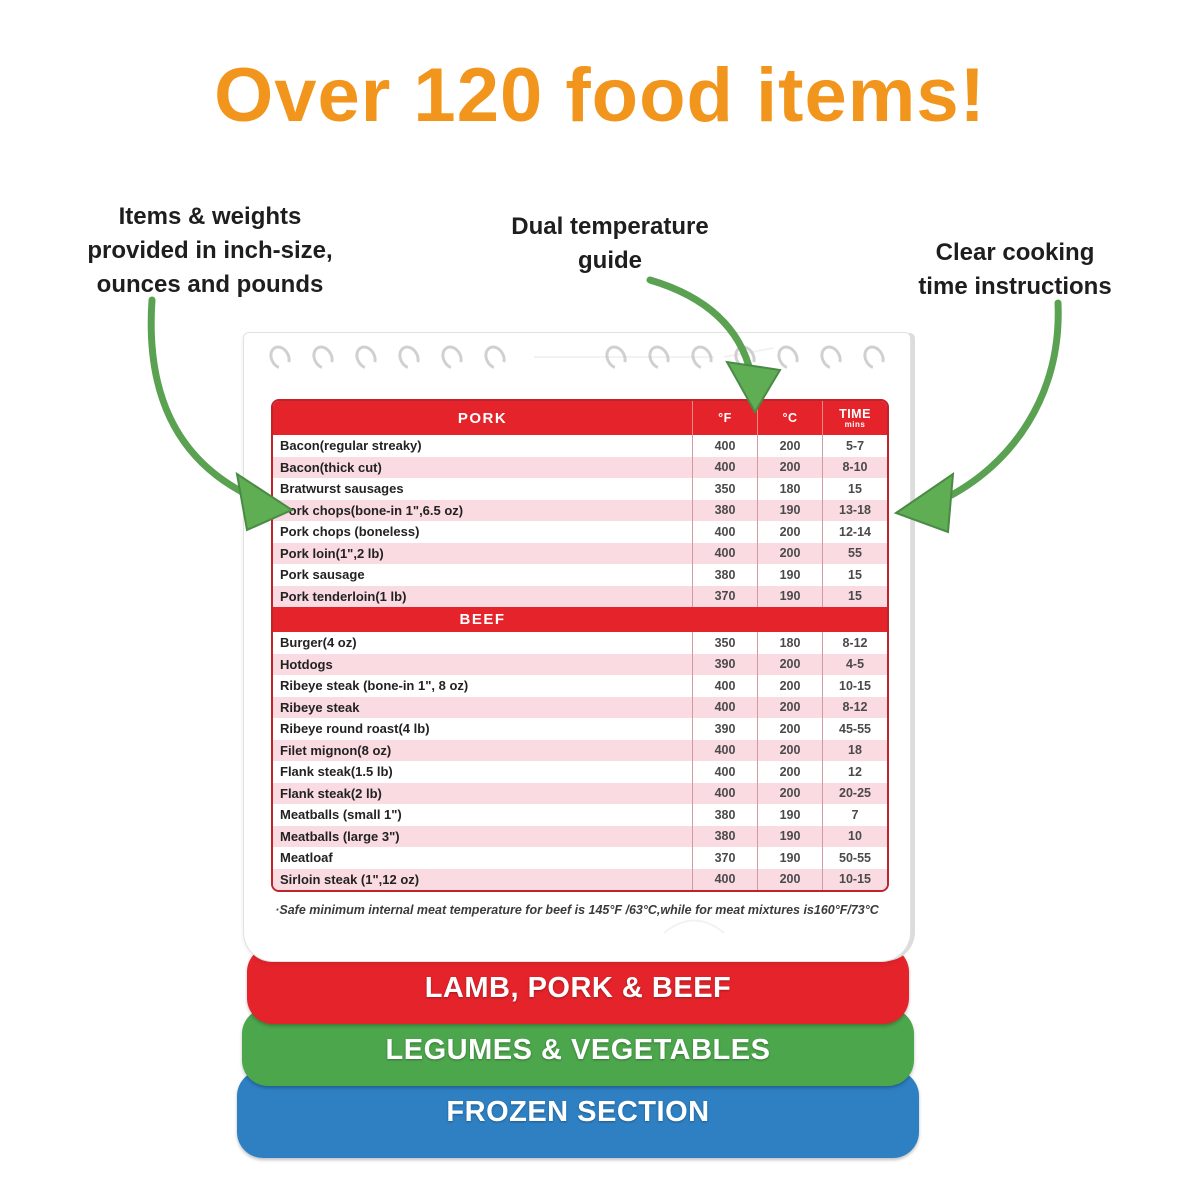  Describe the element at coordinates (854, 510) in the screenshot. I see `cook-time: 13-18` at that location.